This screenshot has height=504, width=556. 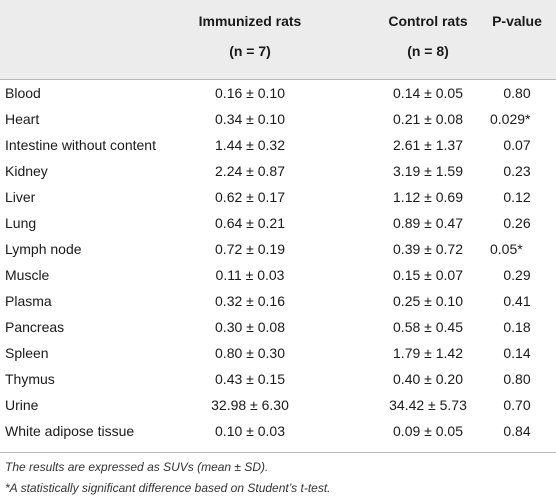 What do you see at coordinates (428, 197) in the screenshot?
I see `control-cell: 1.12 ± 0.69` at bounding box center [428, 197].